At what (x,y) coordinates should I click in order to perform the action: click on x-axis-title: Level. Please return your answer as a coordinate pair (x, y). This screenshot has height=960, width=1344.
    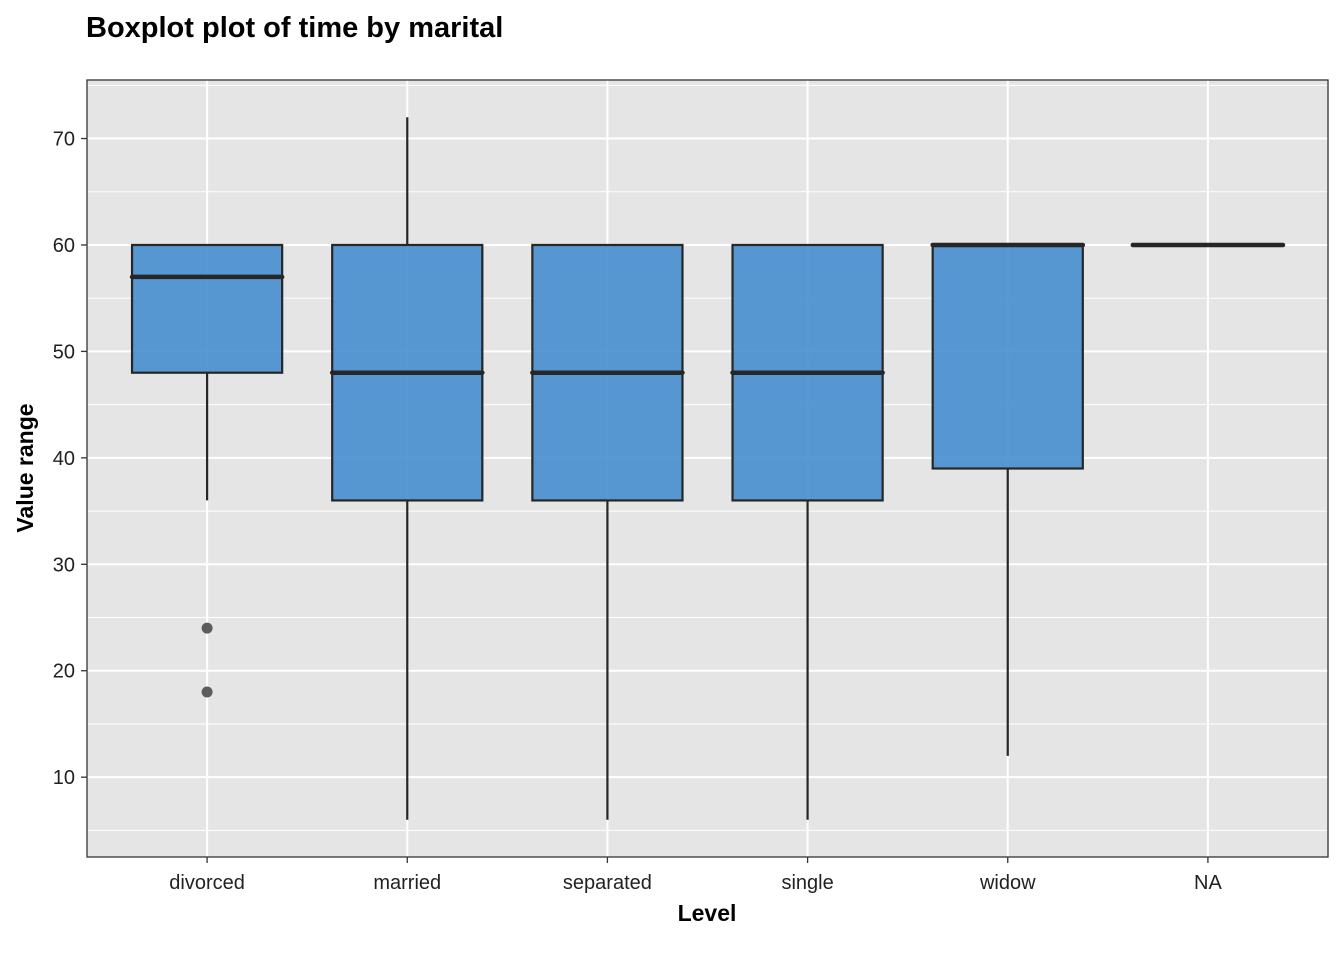
    Looking at the image, I should click on (707, 913).